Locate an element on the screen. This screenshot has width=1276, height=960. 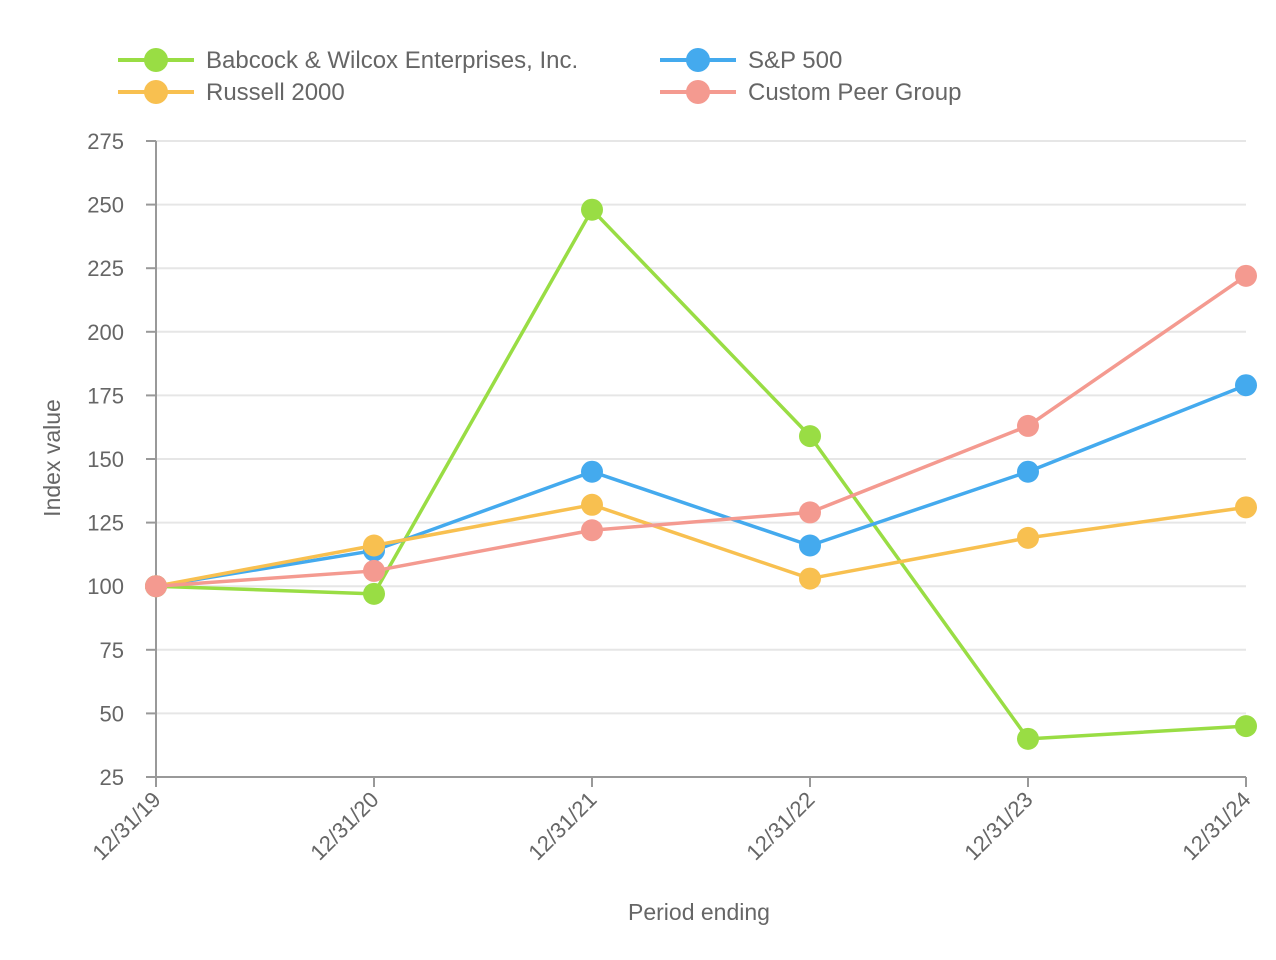
legend-item-s-p-500: S&P 500 is located at coordinates (751, 60).